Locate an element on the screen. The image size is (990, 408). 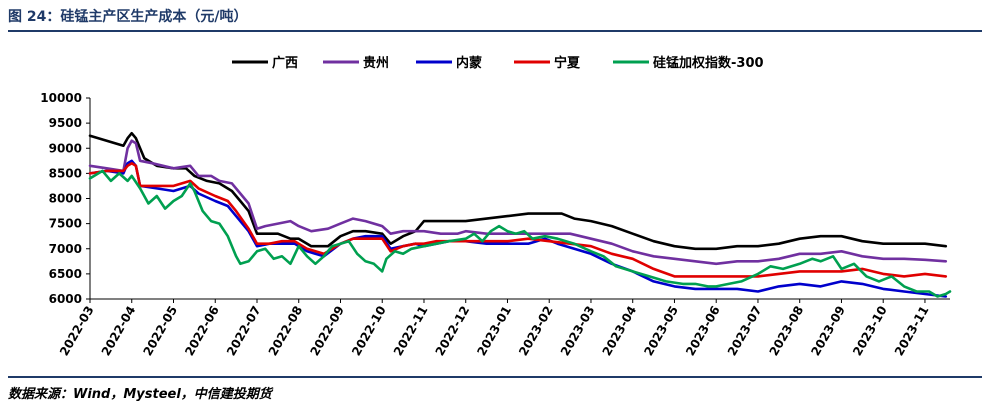
x-tick-label: 2022-09 is located at coordinates (327, 331).